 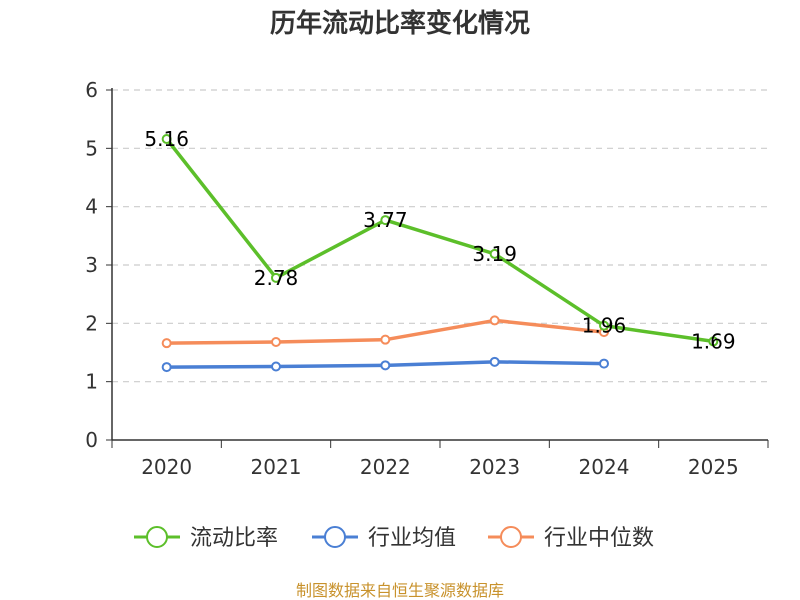 I want to click on x-tick-label: 2021, so click(x=276, y=467).